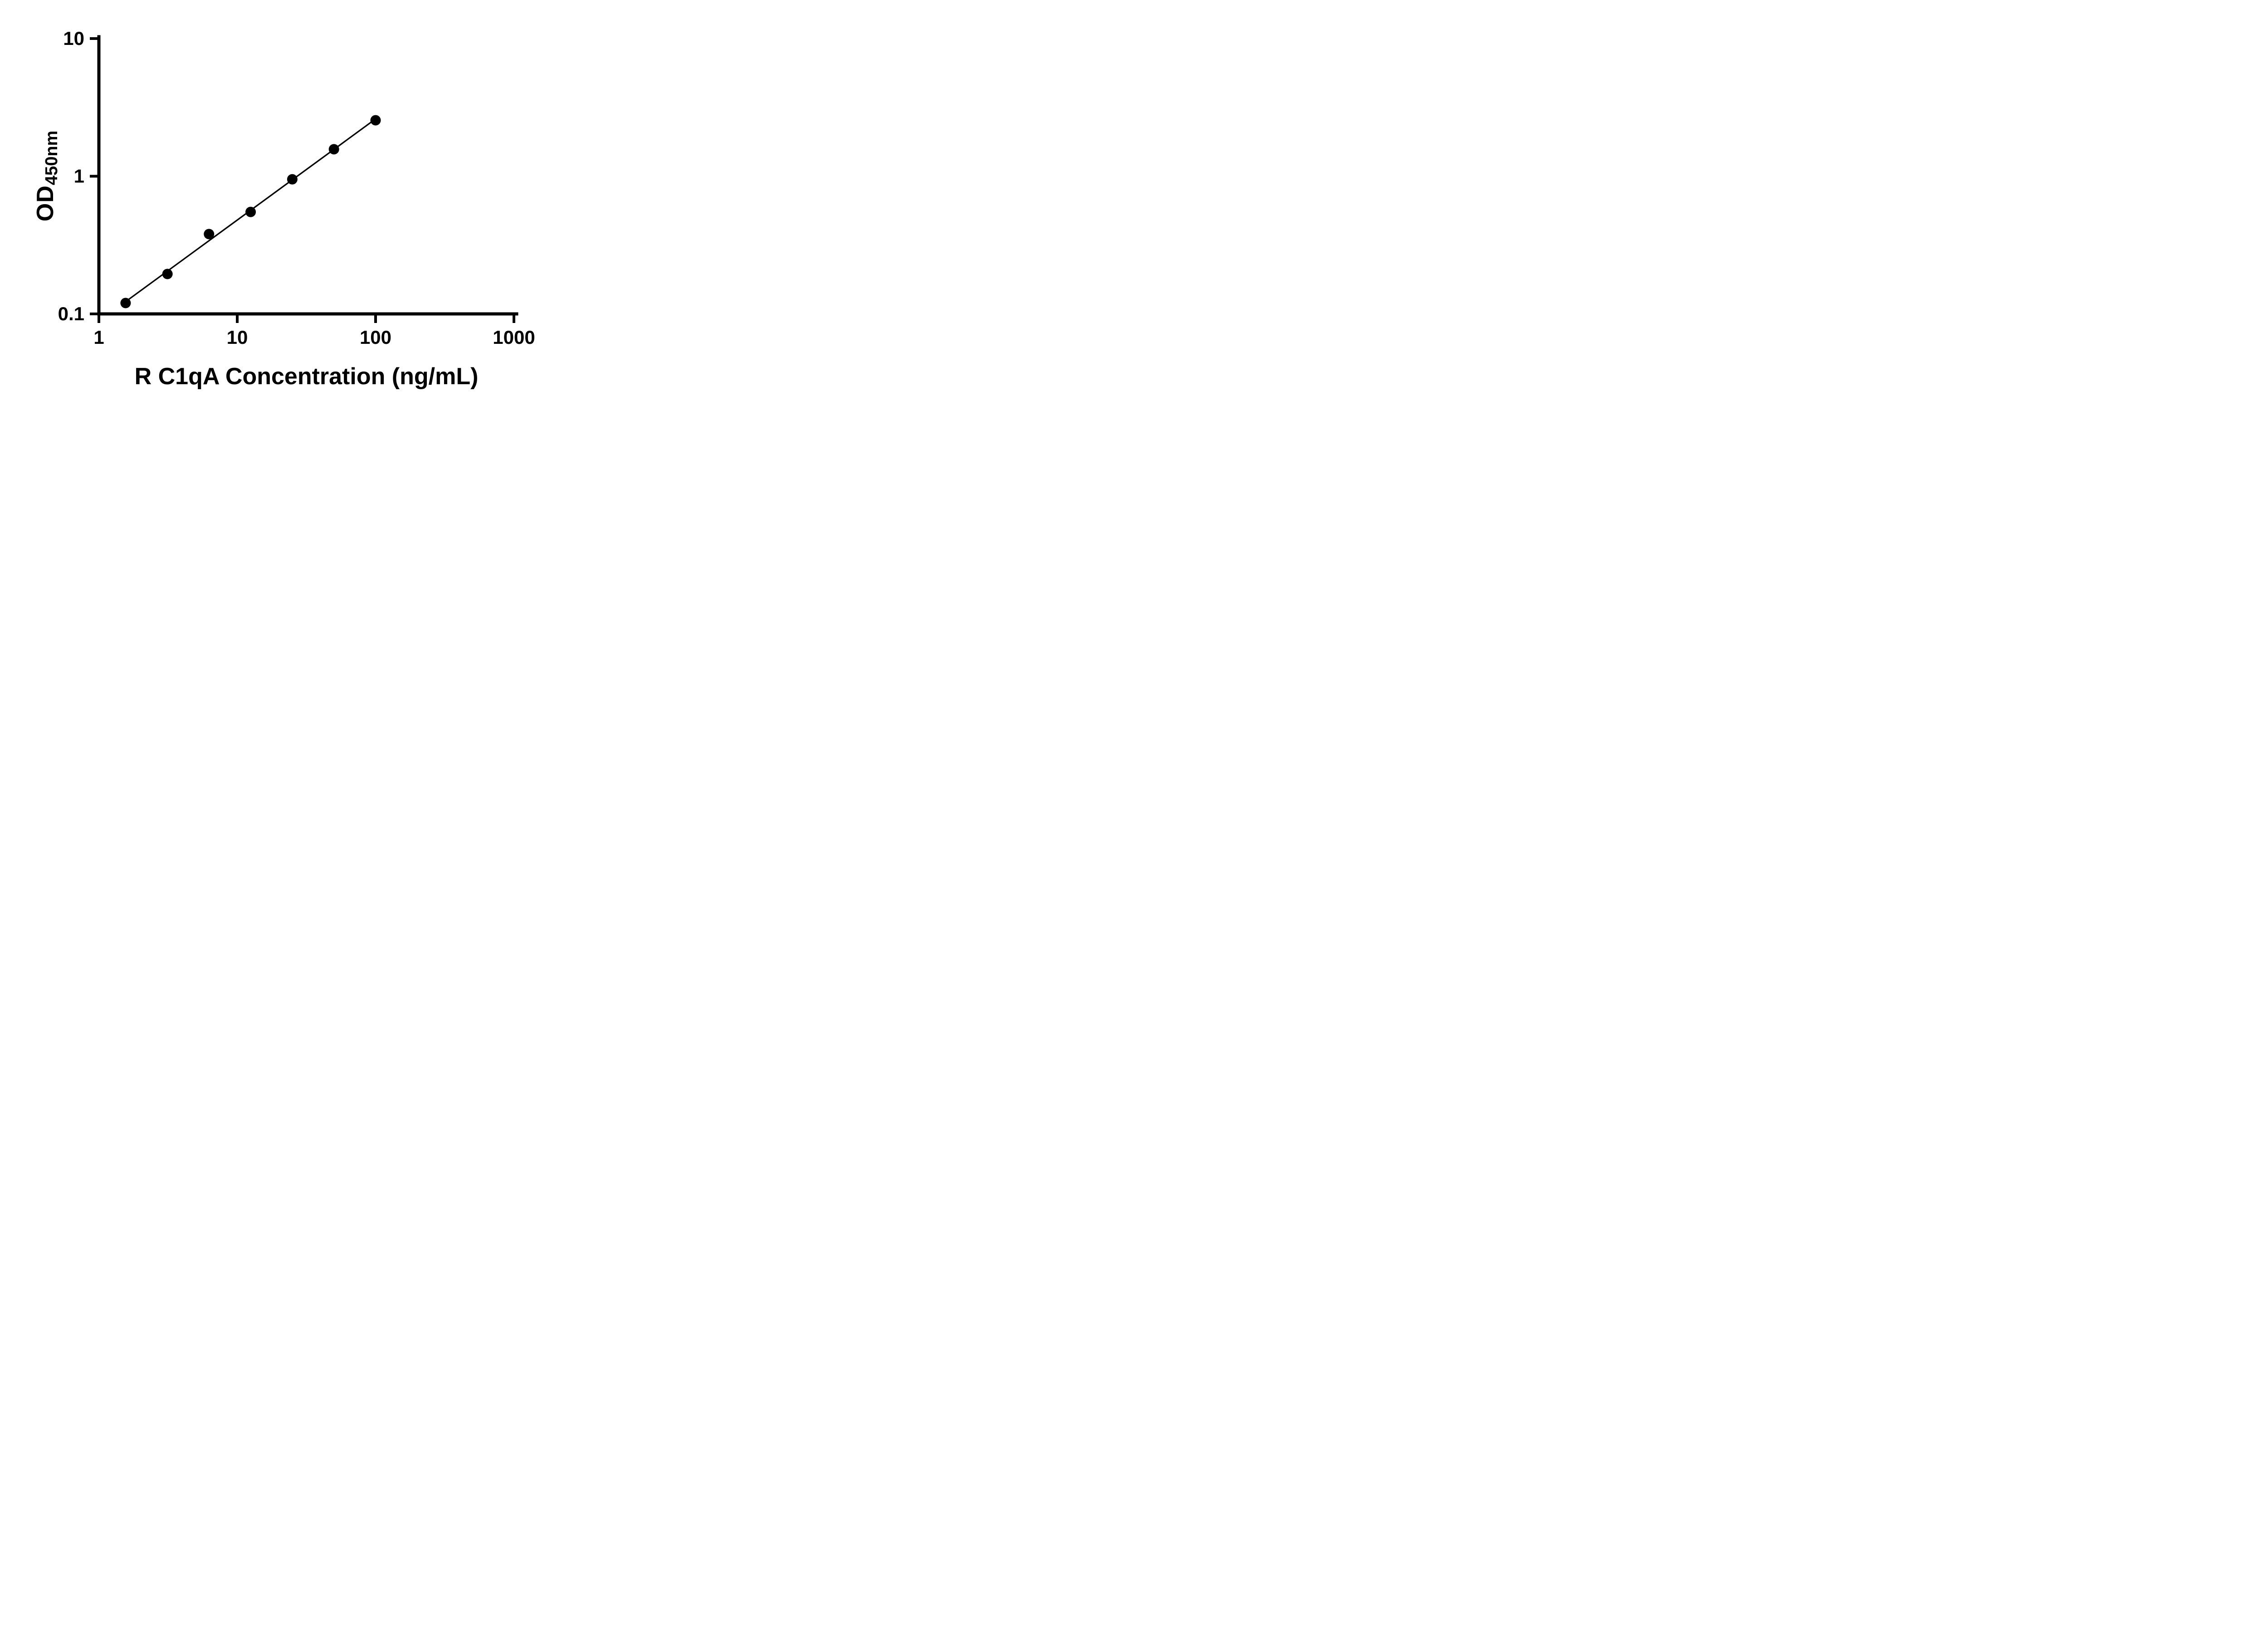  Describe the element at coordinates (375, 337) in the screenshot. I see `x-axis-tick-label: 100` at that location.